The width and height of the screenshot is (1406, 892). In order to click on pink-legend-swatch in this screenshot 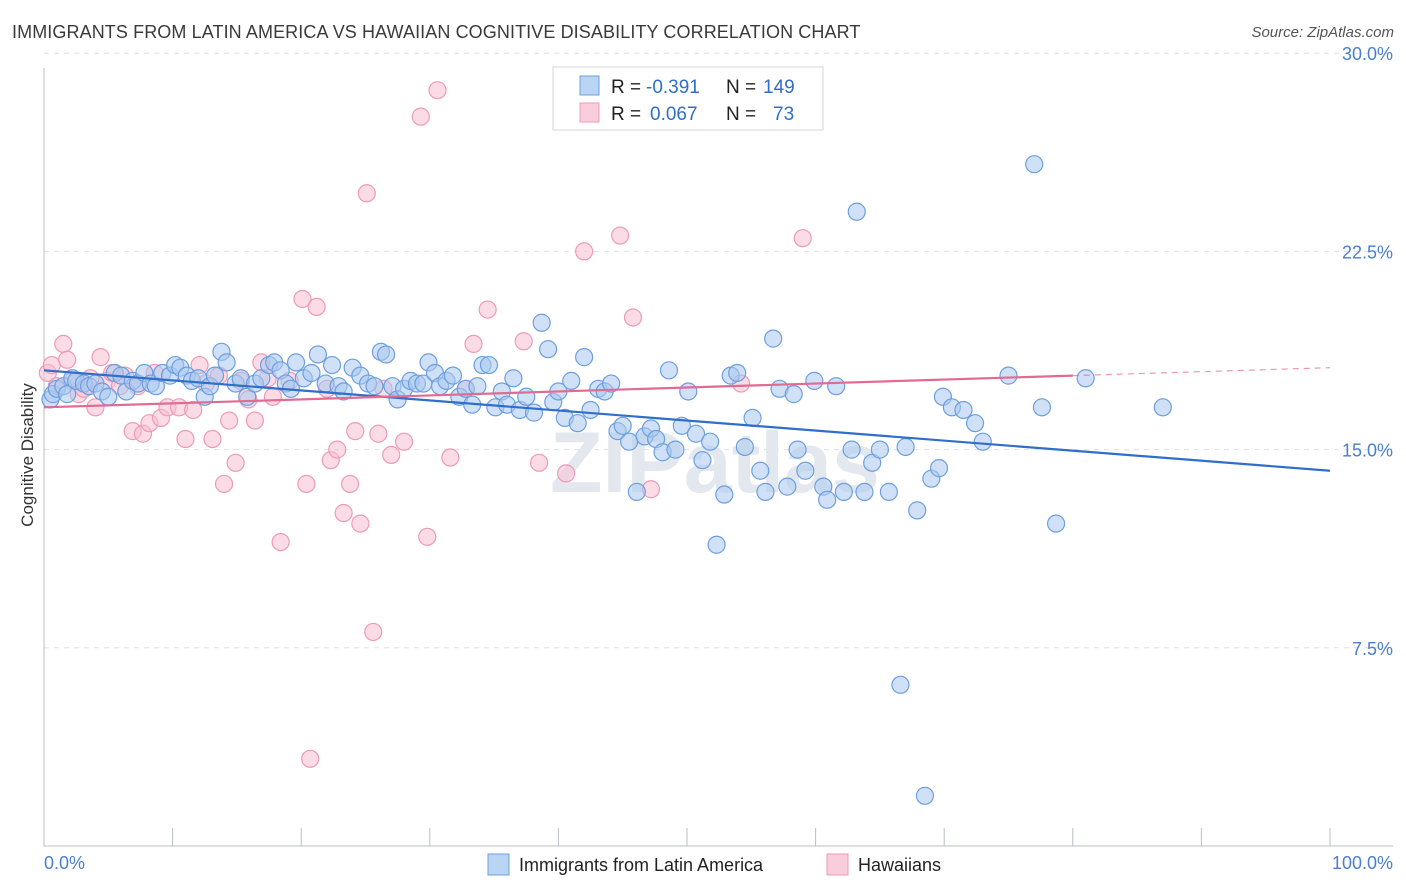, I will do `click(589, 112)`.